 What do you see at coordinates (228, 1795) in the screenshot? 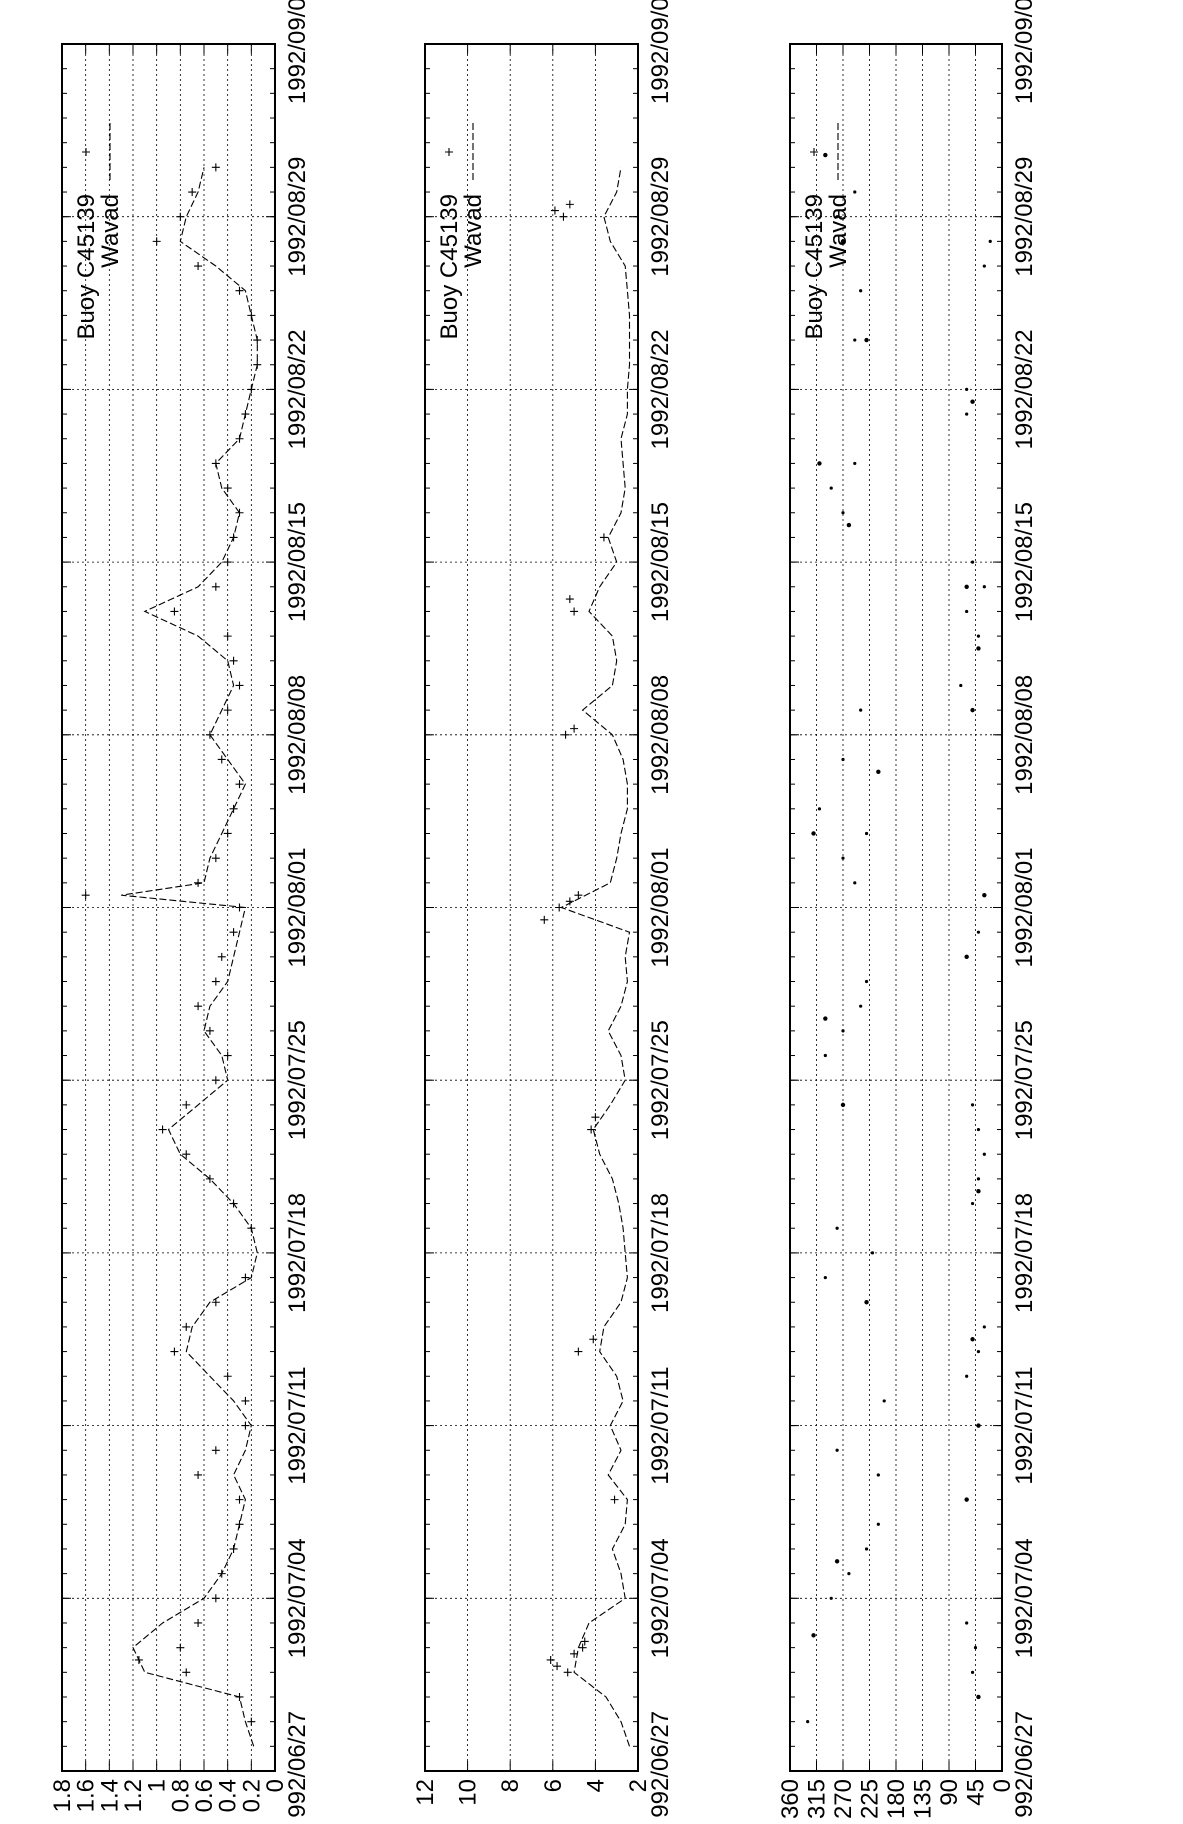
I see `y-tick-label: 0.4` at bounding box center [228, 1795].